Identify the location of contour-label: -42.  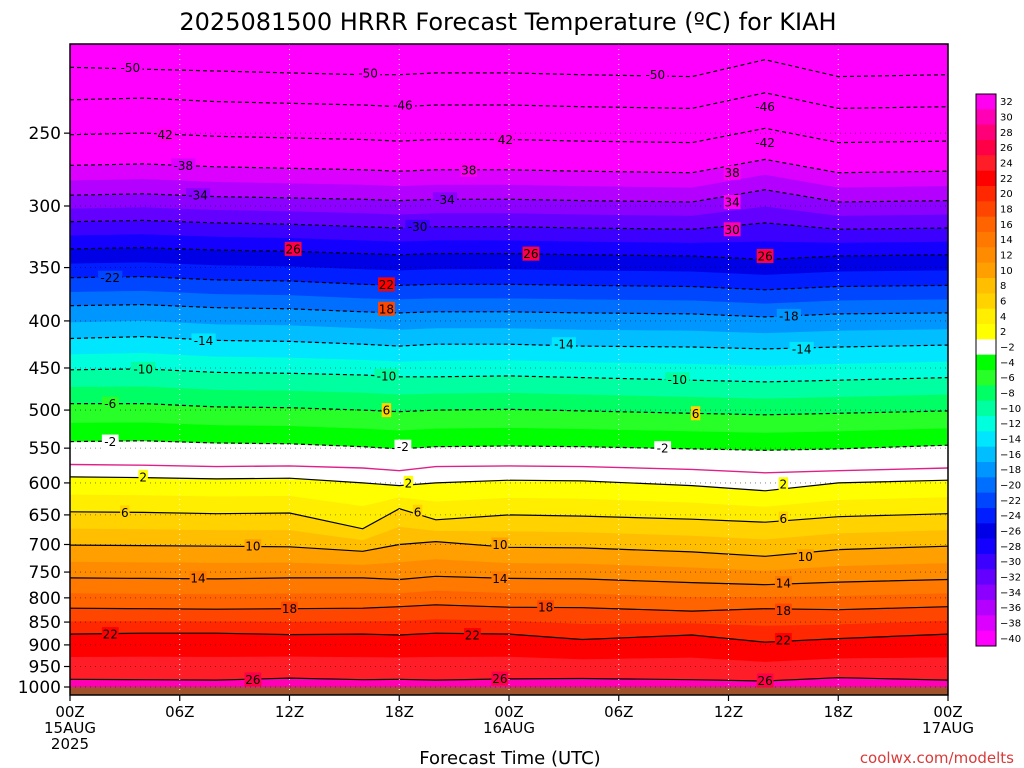
(765, 143).